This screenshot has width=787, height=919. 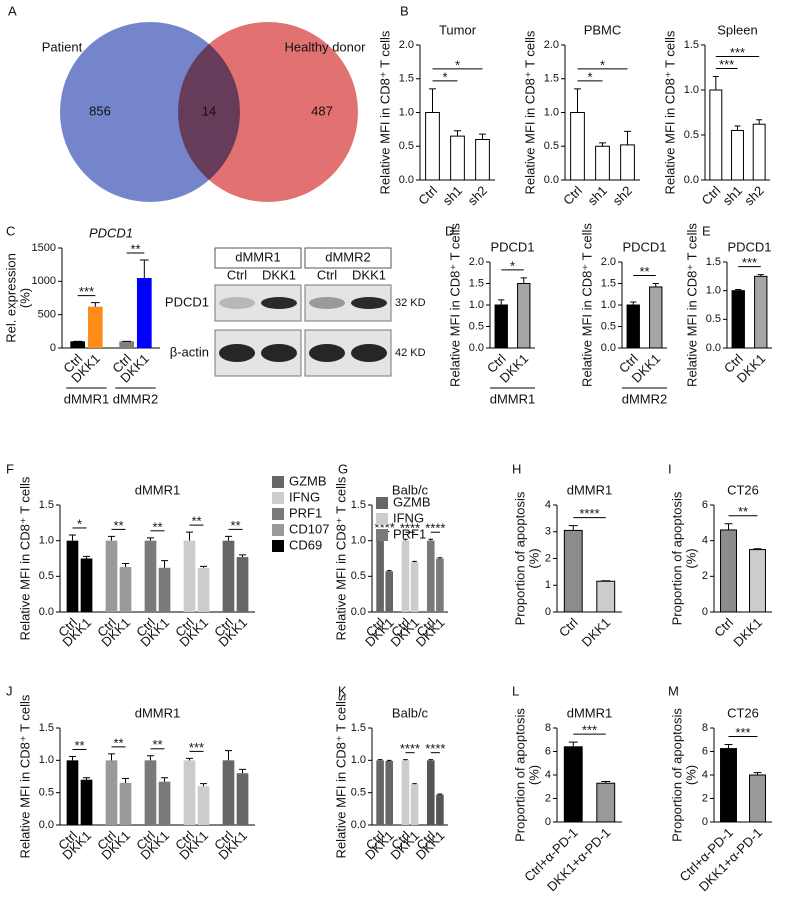 I want to click on chart-title: Balb/c, so click(x=410, y=489).